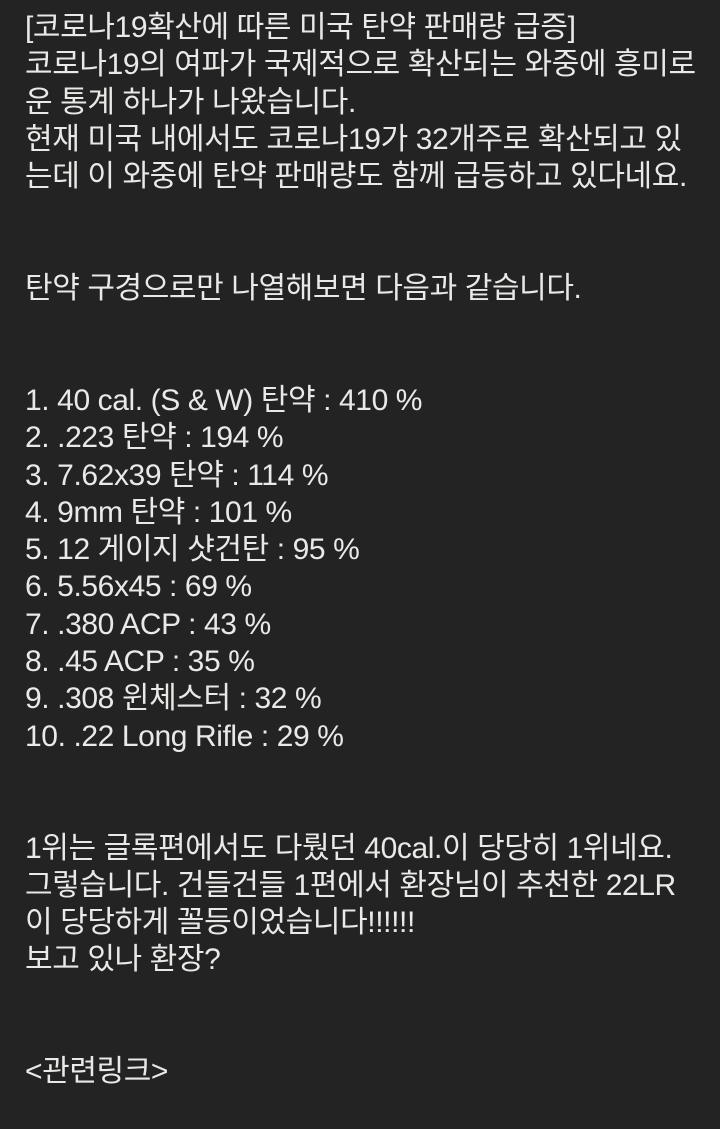 This screenshot has height=1129, width=720. Describe the element at coordinates (190, 102) in the screenshot. I see `intro-line: 운 통계 하나가 나왔습니다.` at that location.